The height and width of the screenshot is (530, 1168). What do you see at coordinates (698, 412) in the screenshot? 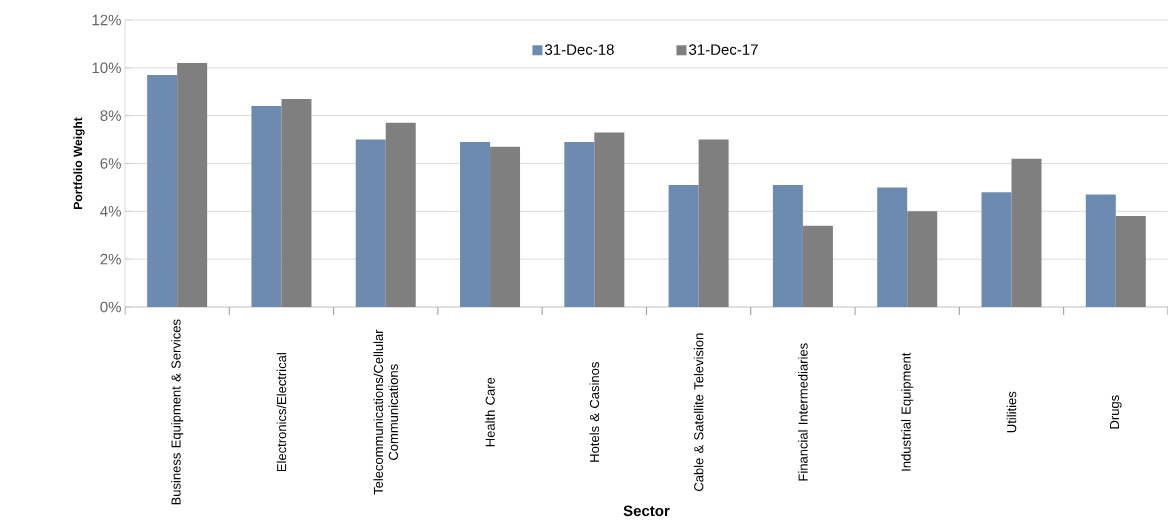
I see `x-tick-label: Cable & Satellite Television` at bounding box center [698, 412].